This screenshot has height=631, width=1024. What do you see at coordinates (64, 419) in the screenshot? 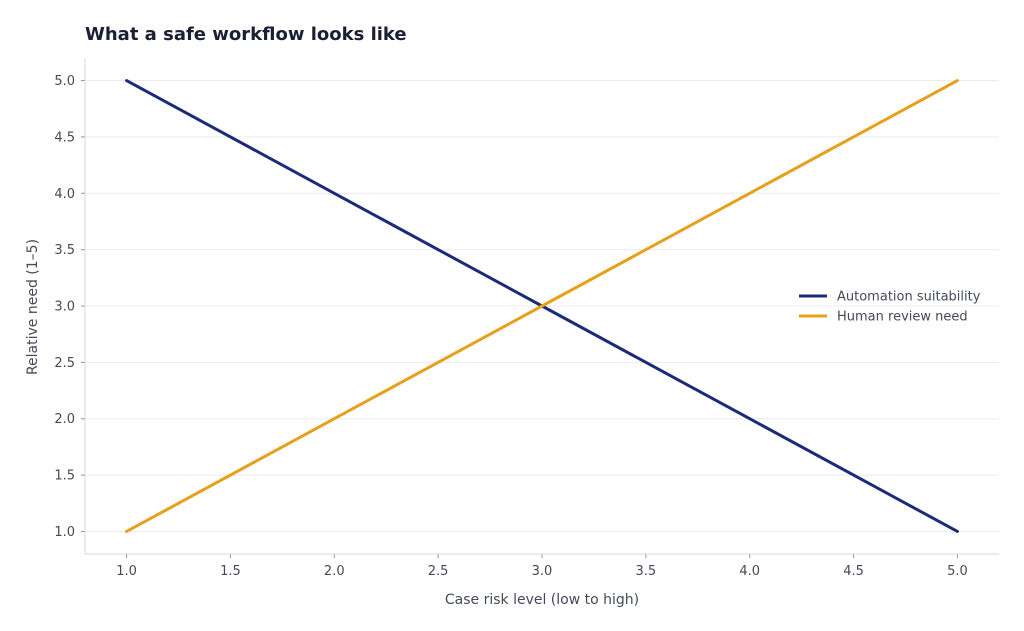
I see `y-tick-label: 2.0` at bounding box center [64, 419].